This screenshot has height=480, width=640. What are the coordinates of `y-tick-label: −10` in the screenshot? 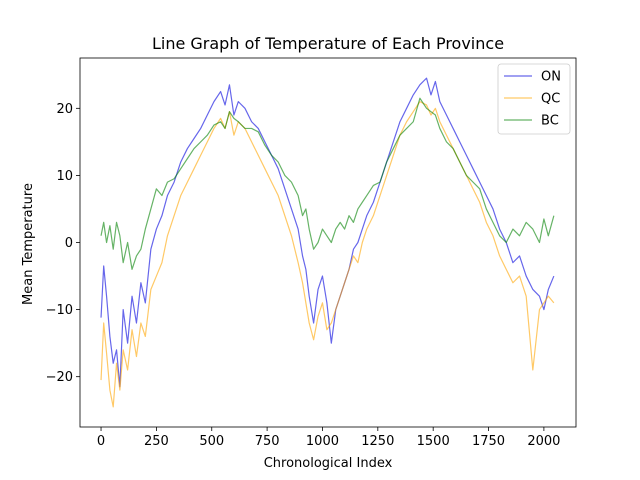 It's located at (59, 310).